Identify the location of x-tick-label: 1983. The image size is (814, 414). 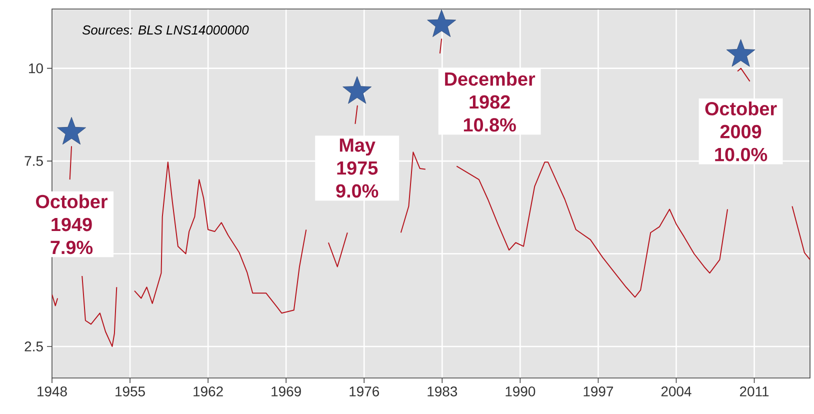
(443, 391).